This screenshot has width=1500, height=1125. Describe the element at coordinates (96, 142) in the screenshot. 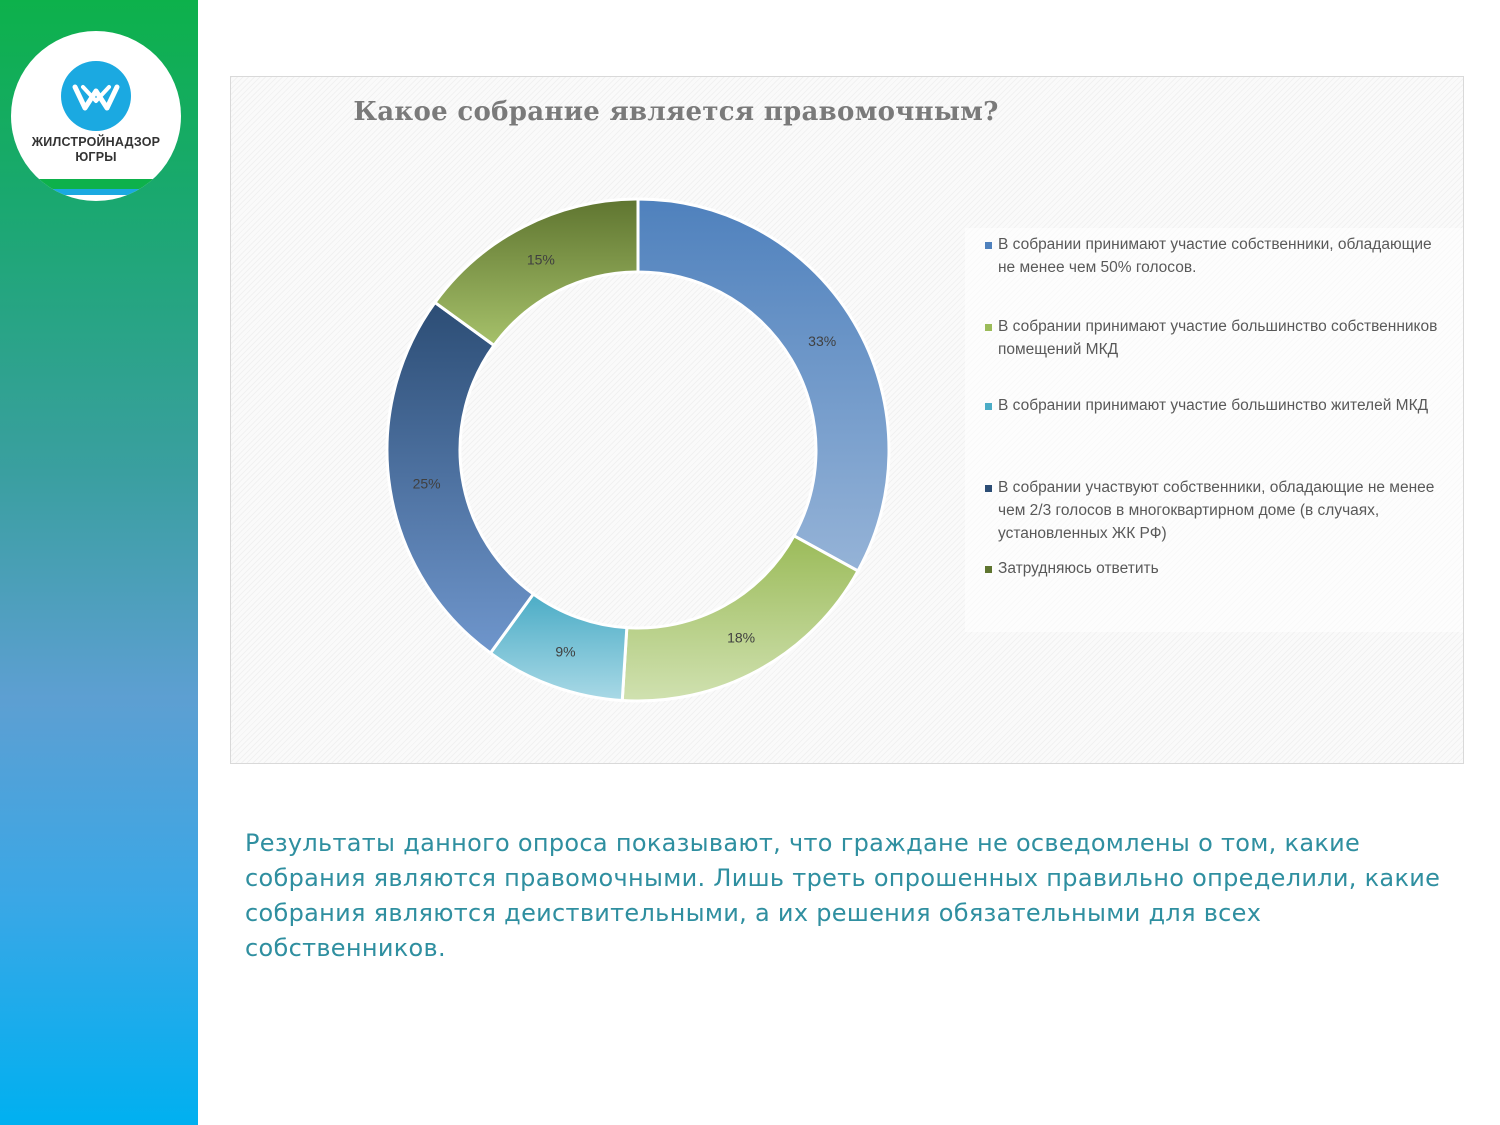

I see `logo-name-line1: ЖИЛСТРОЙНАДЗОР` at that location.